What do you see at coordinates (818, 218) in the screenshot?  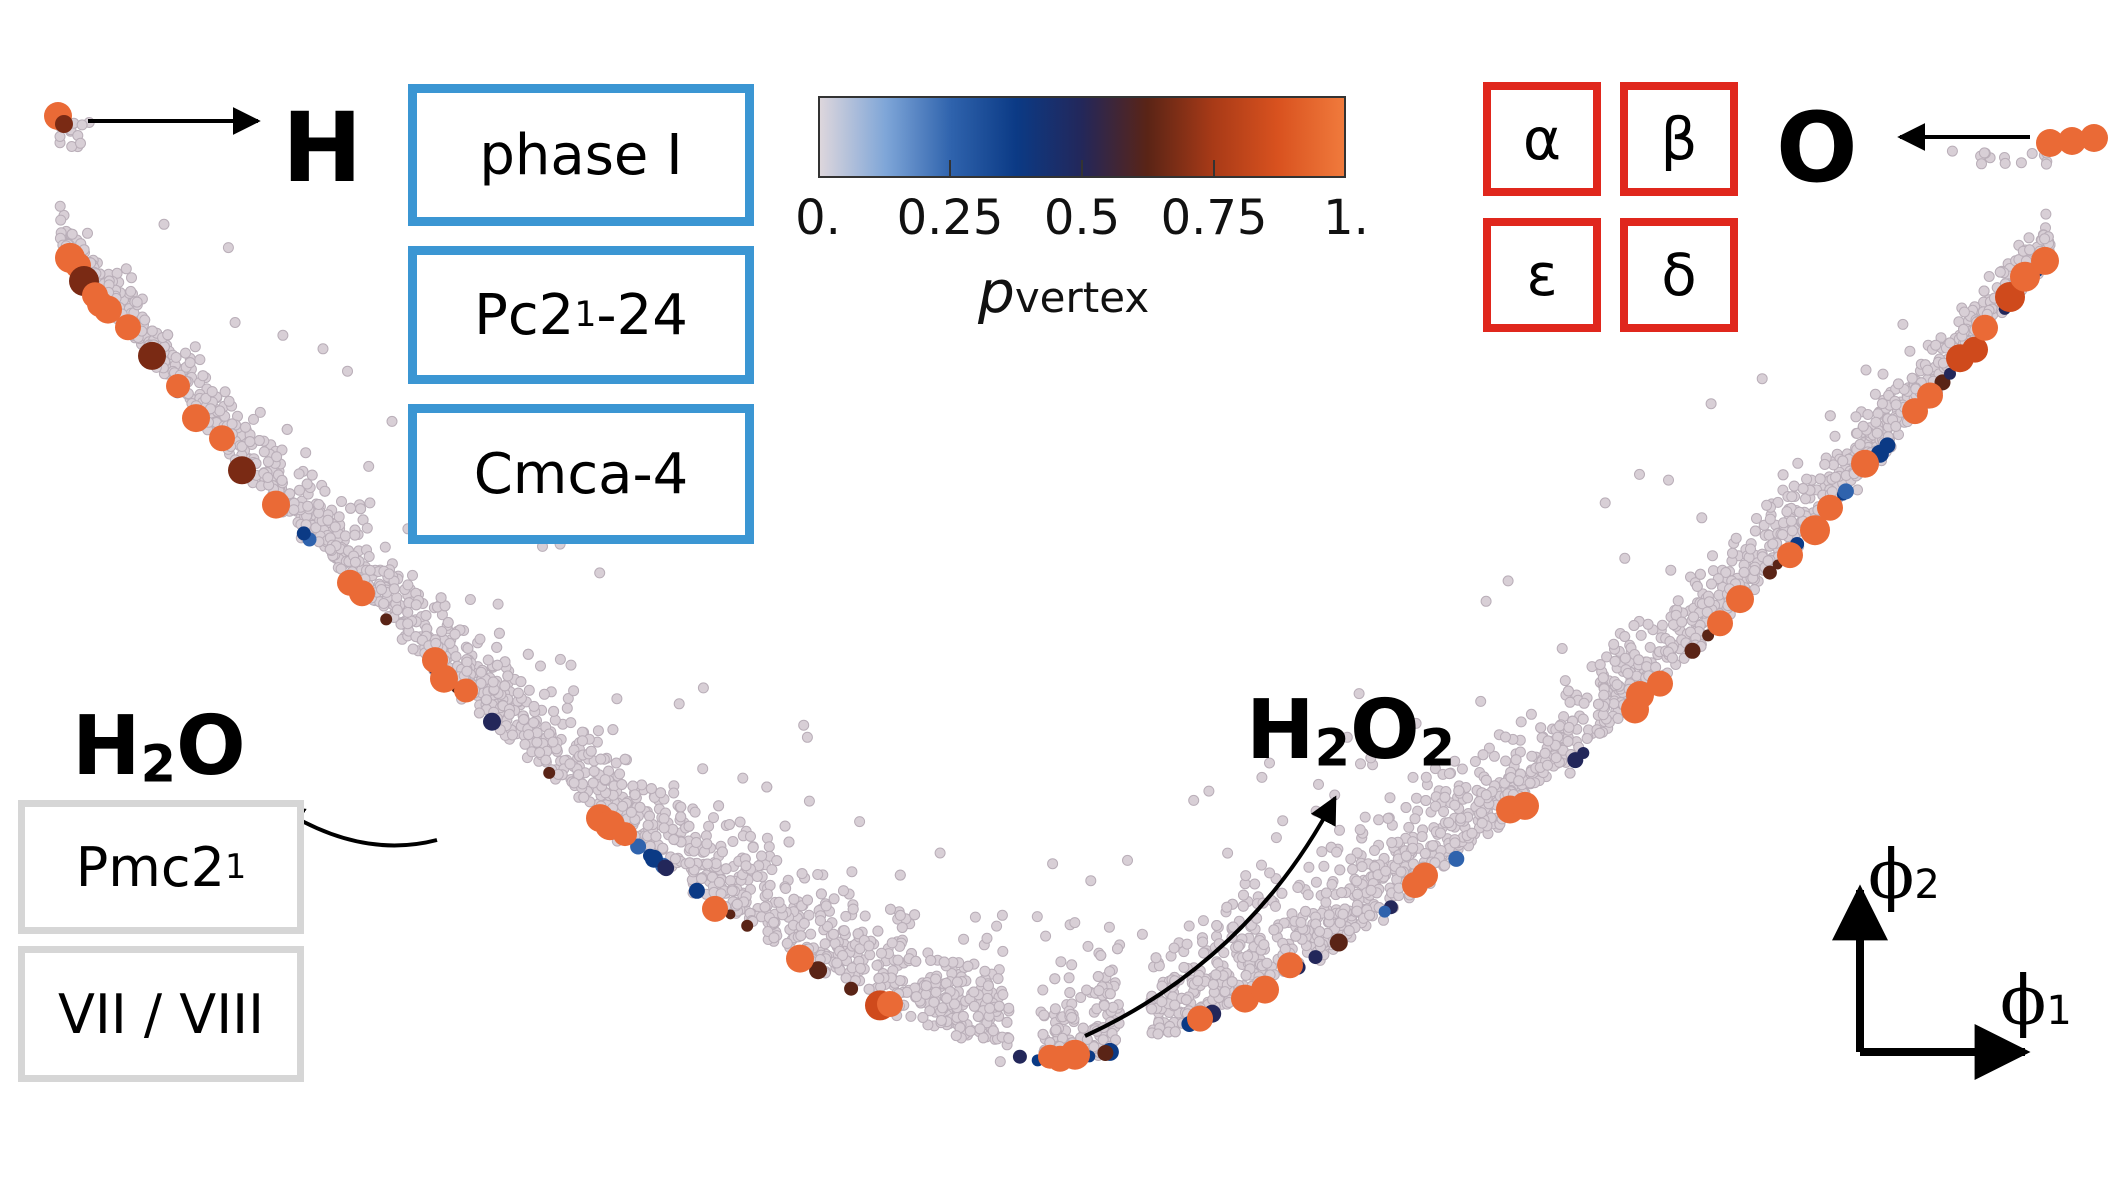 I see `colorbar-tick-label: 0.` at bounding box center [818, 218].